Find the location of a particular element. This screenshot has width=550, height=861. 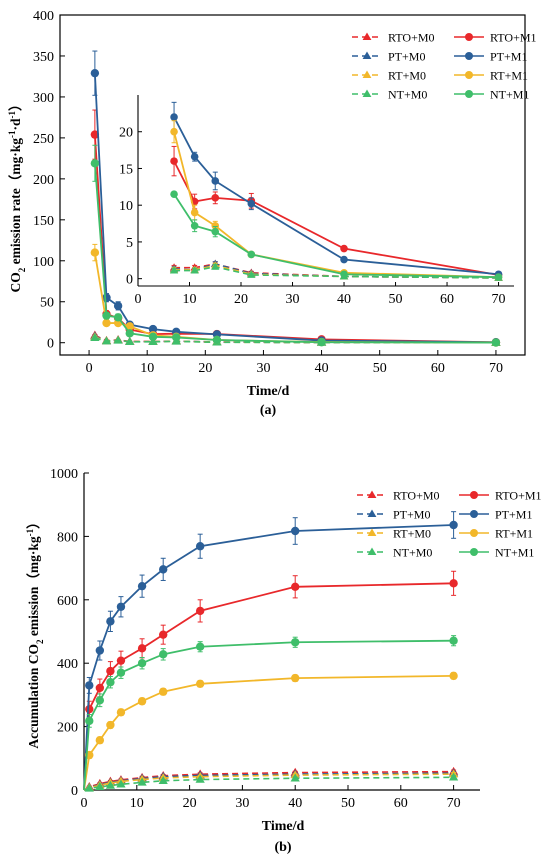

inset-x-tick-label: 40 is located at coordinates (344, 299).